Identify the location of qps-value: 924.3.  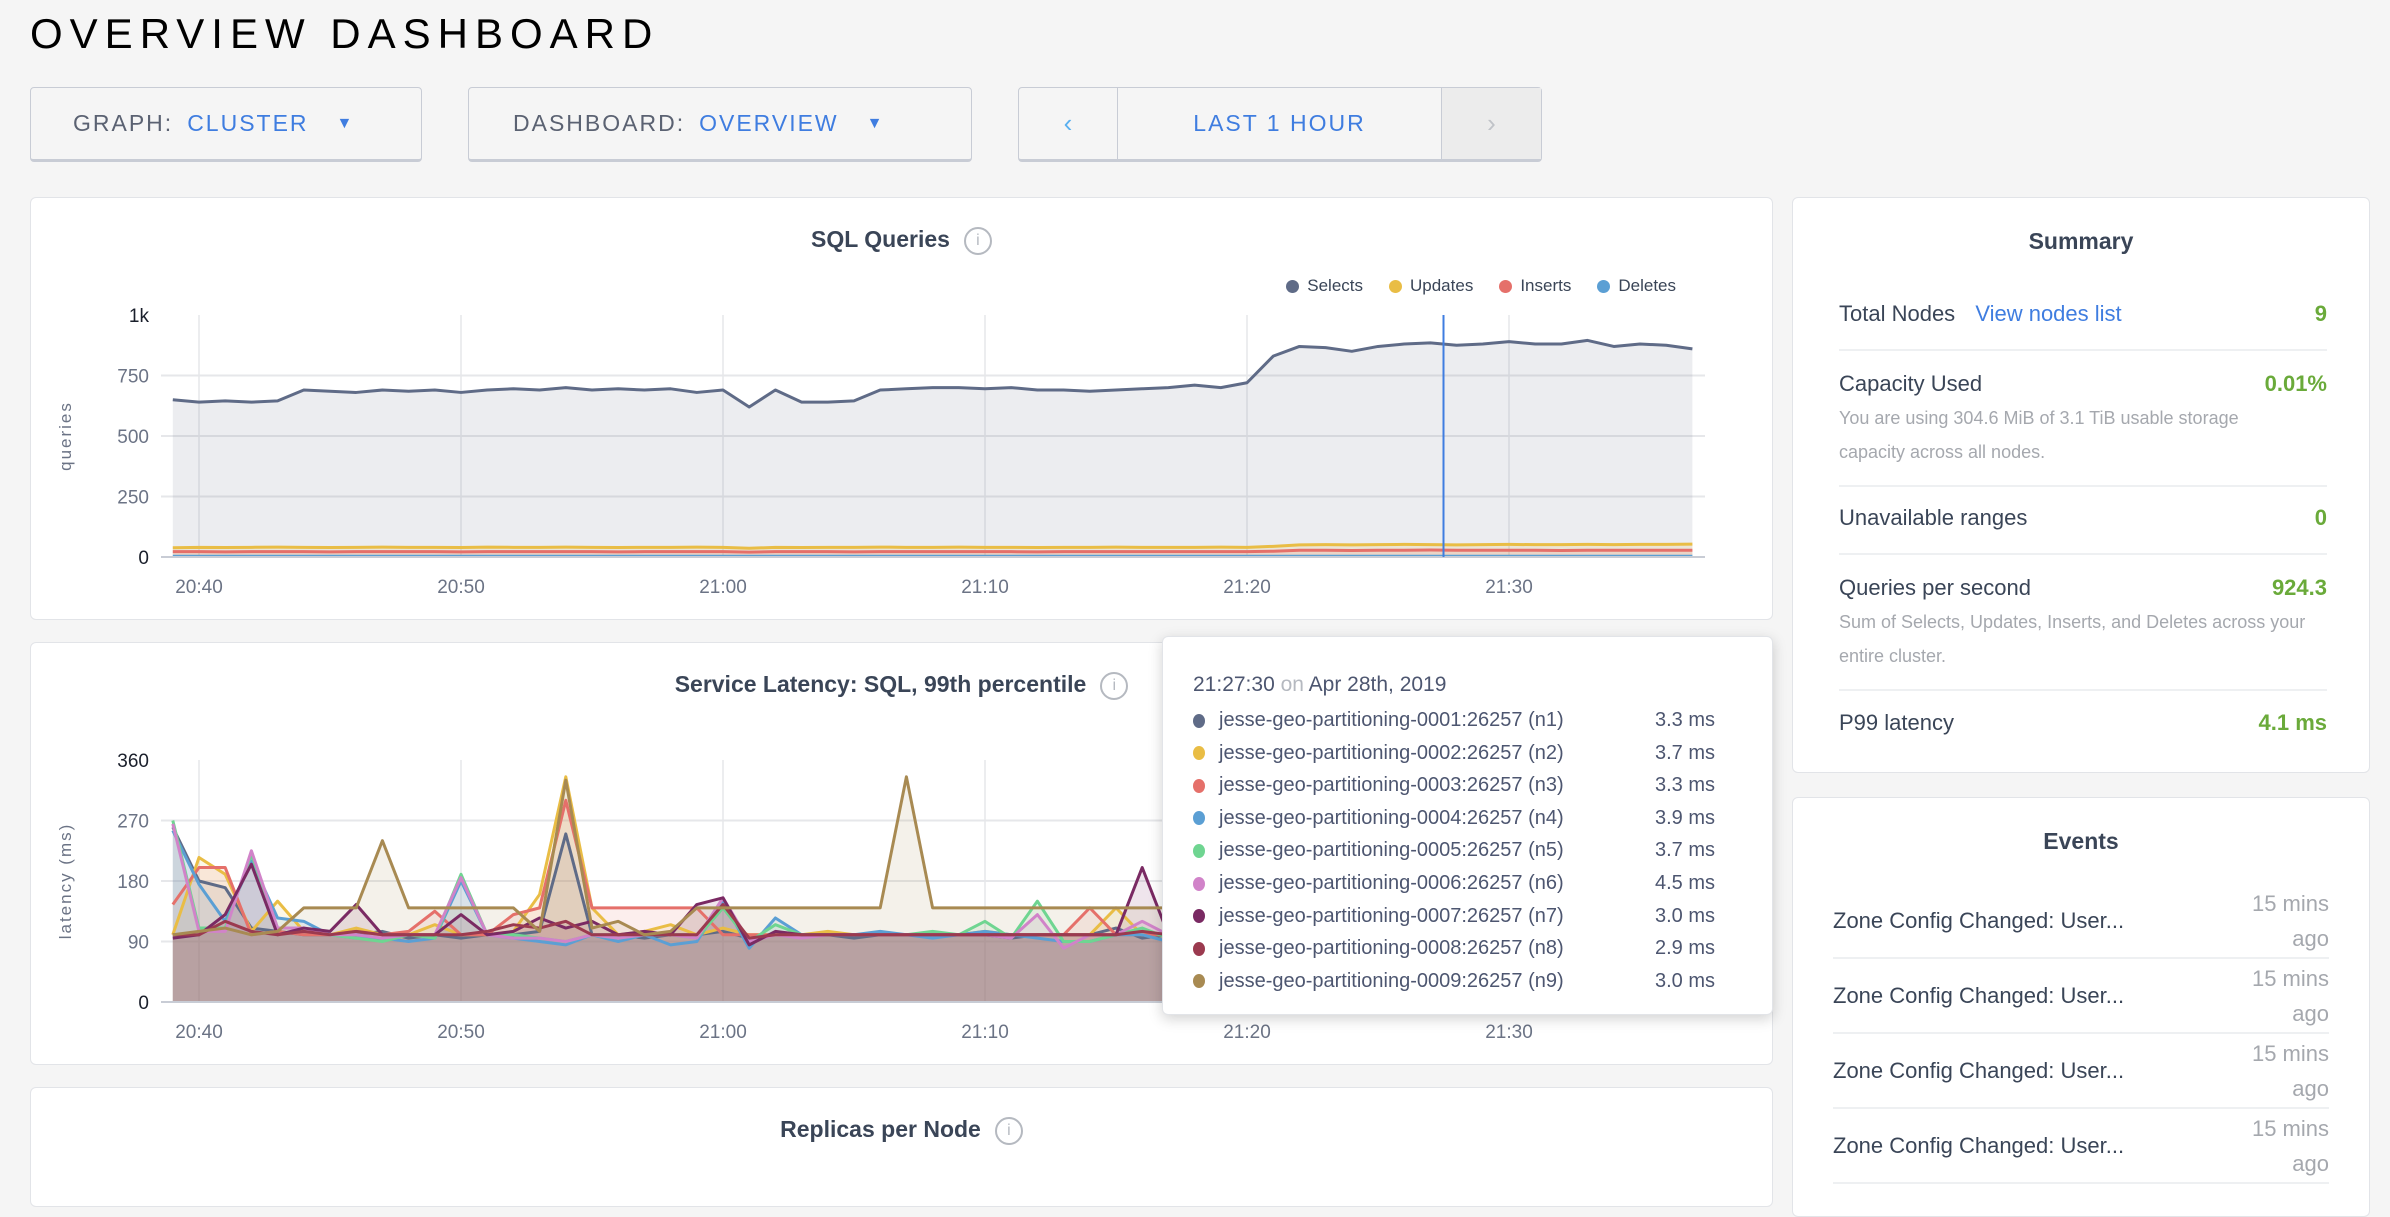
(2299, 587).